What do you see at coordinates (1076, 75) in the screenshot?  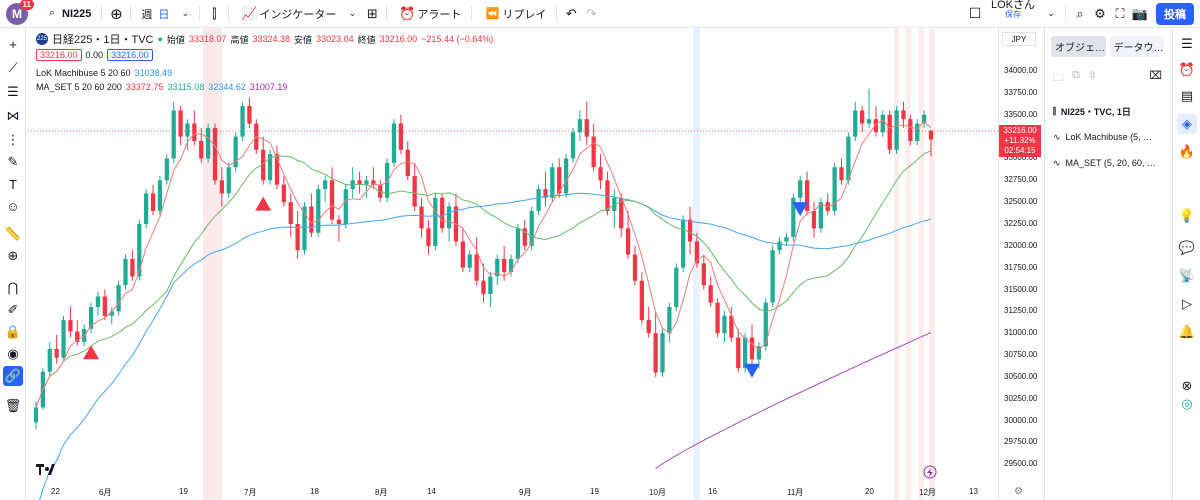 I see `copy-icon: ⧉` at bounding box center [1076, 75].